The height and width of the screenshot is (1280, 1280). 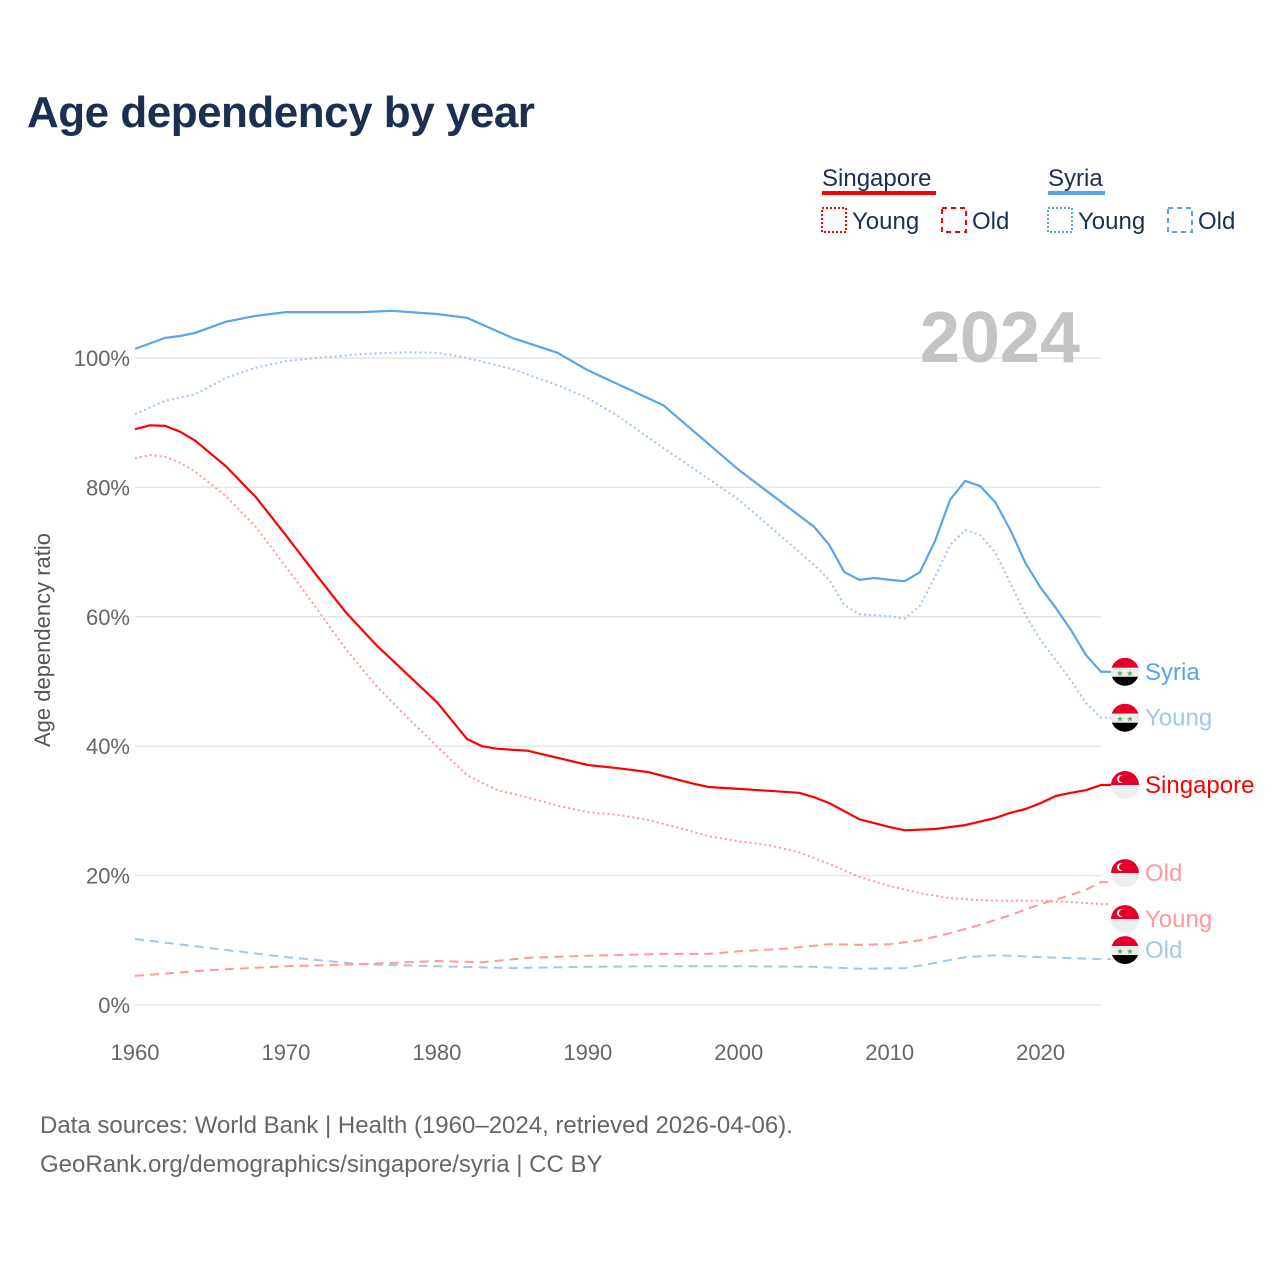 What do you see at coordinates (1000, 338) in the screenshot?
I see `year-watermark: 2024` at bounding box center [1000, 338].